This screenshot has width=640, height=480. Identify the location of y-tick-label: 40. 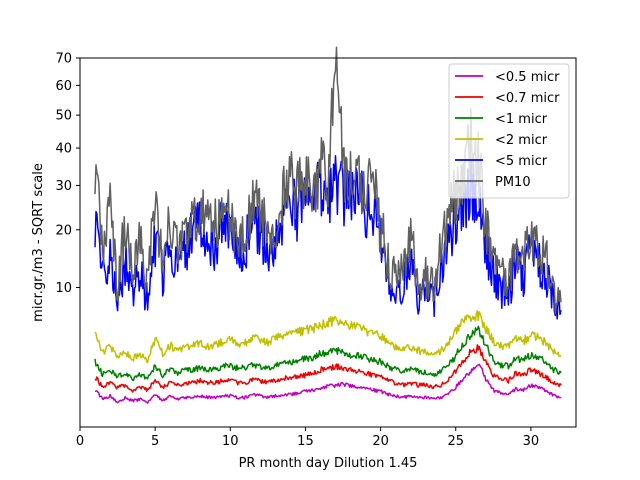
(63, 149).